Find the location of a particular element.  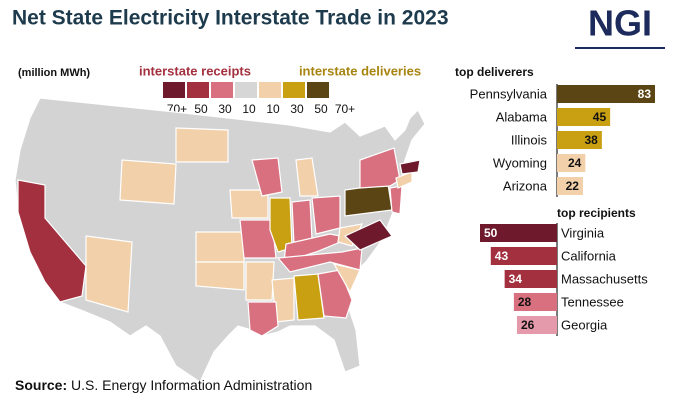

category-label: Georgia is located at coordinates (584, 324).